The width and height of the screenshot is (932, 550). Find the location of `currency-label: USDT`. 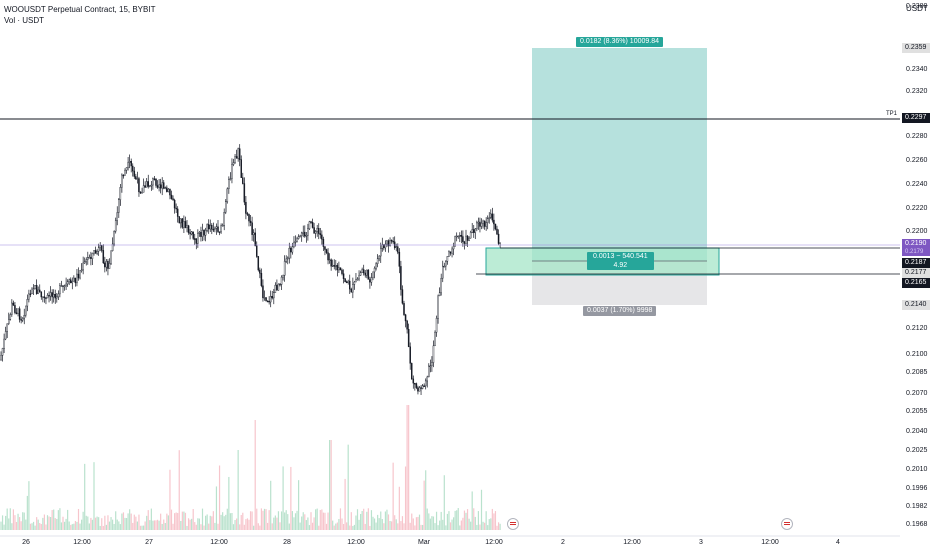

currency-label: USDT is located at coordinates (917, 8).